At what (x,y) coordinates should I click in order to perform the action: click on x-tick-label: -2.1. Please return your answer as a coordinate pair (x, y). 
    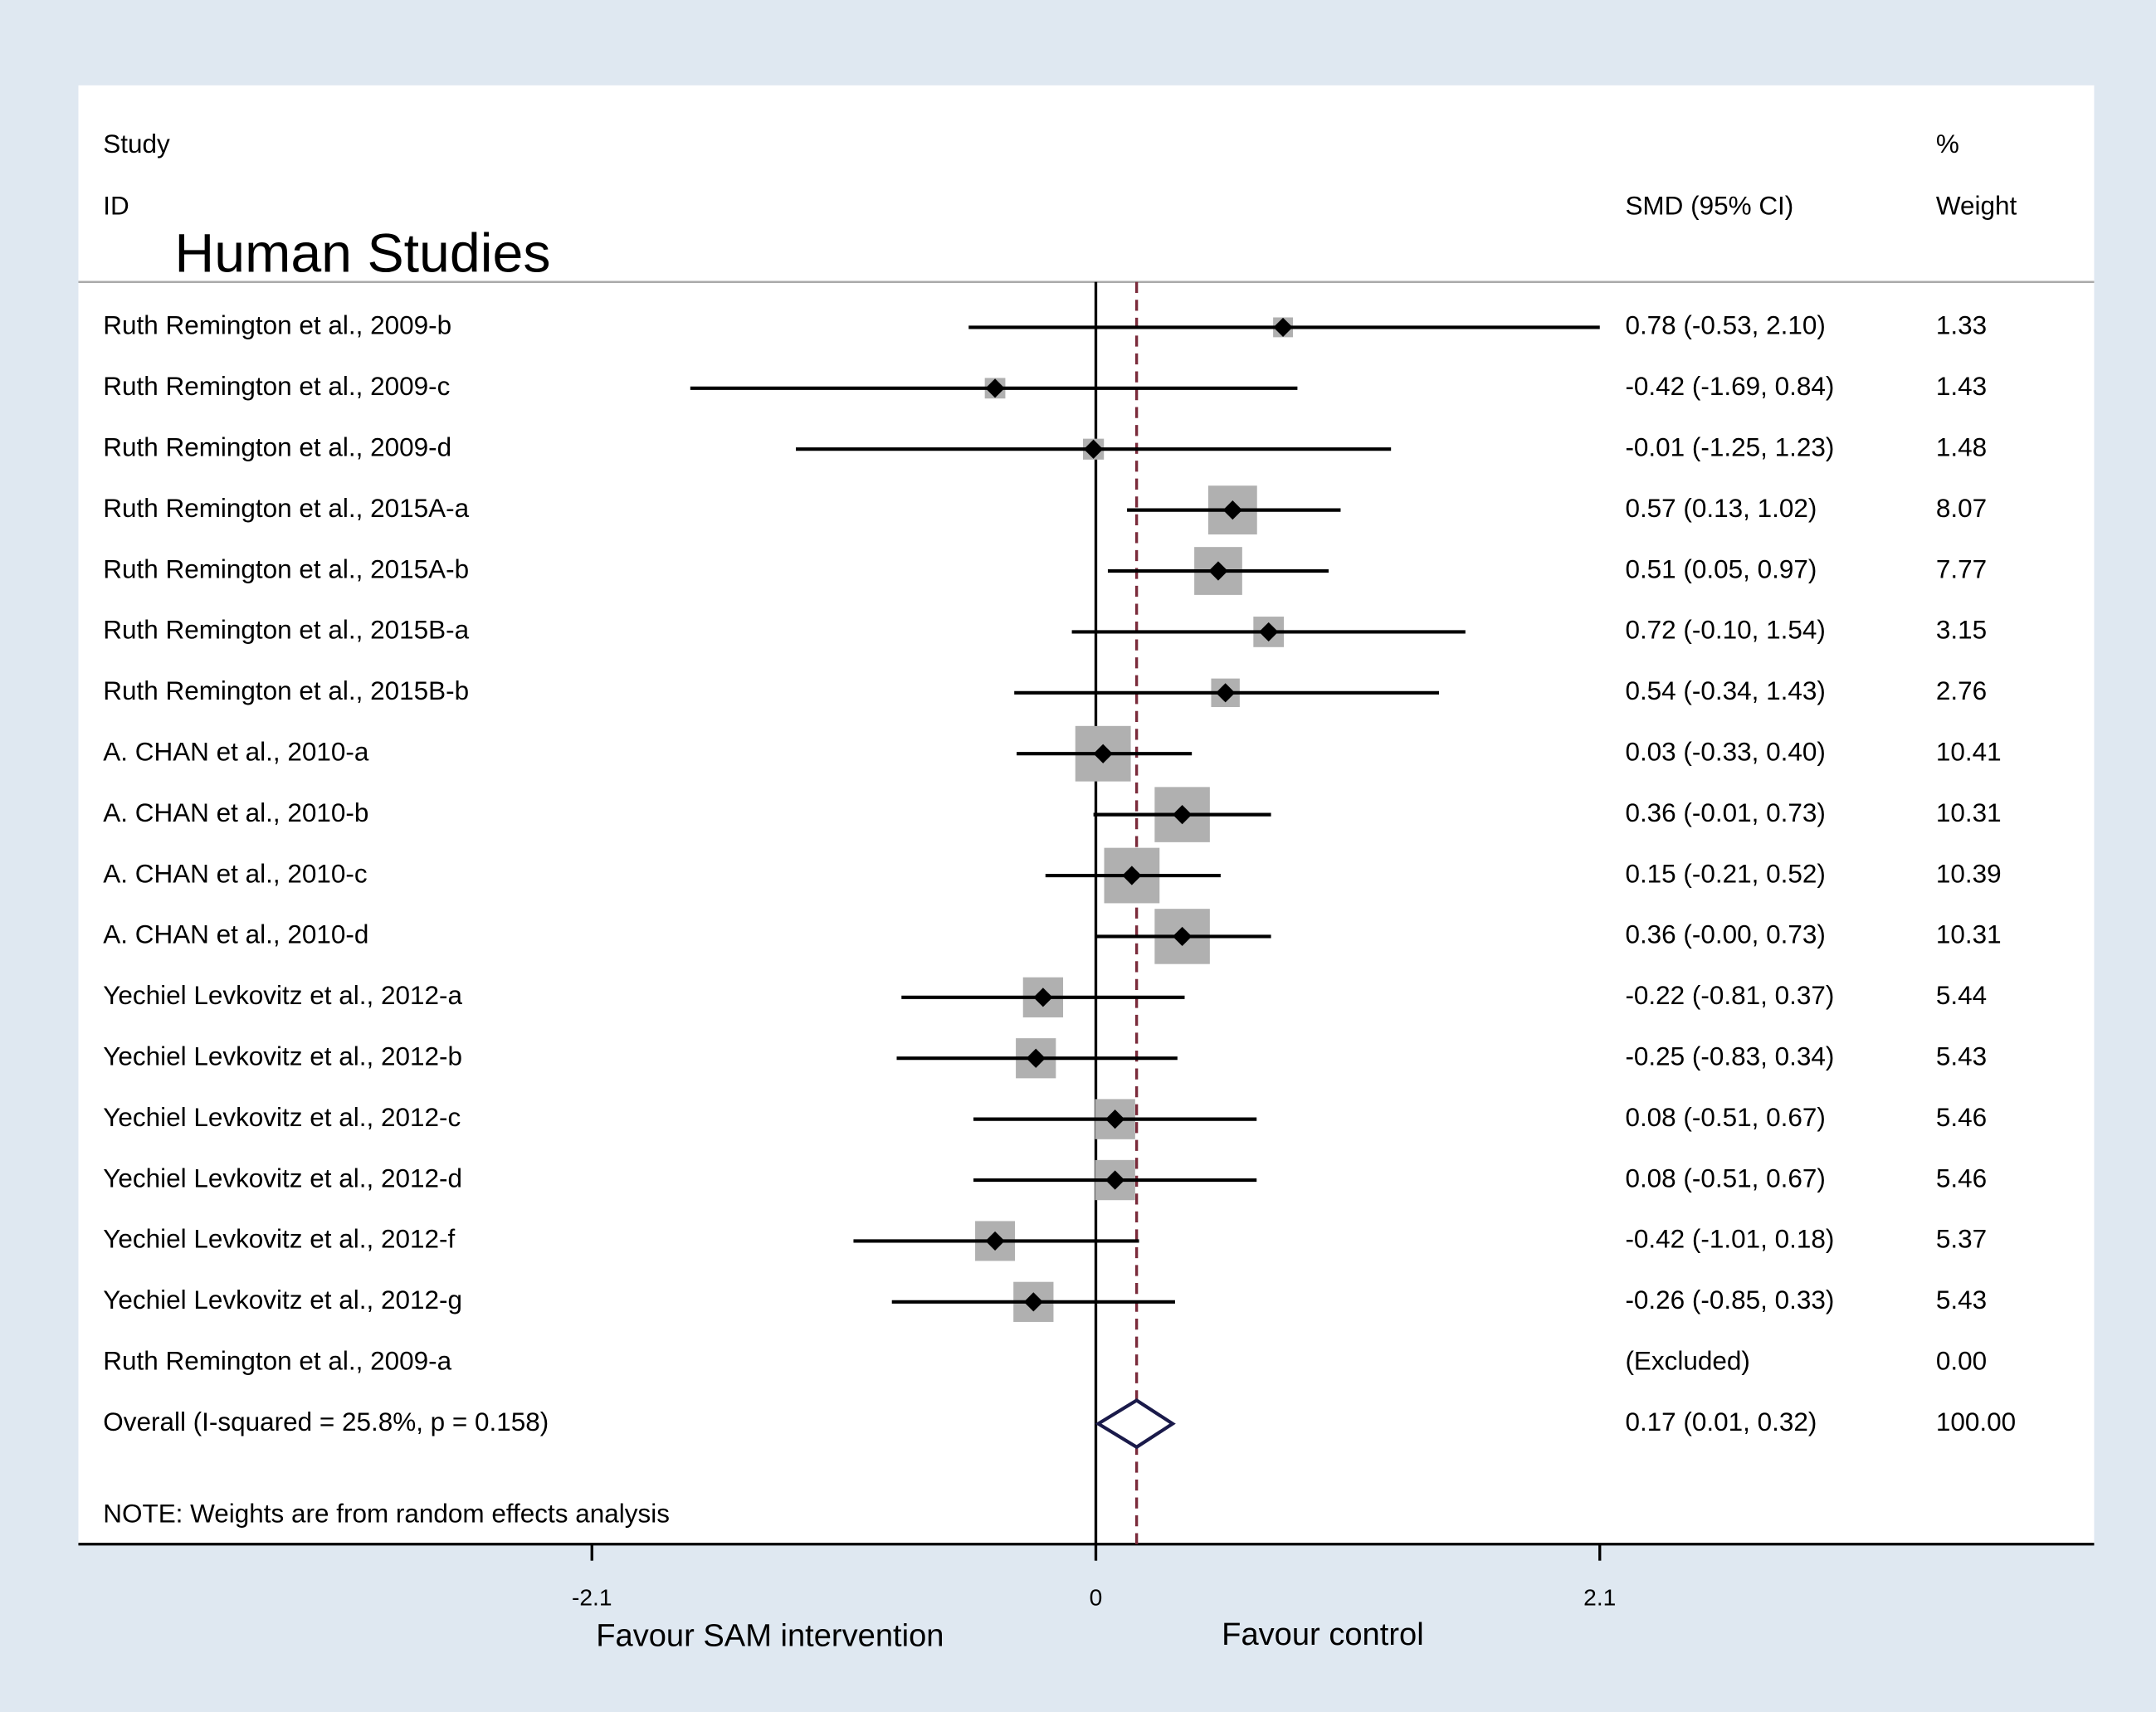
    Looking at the image, I should click on (592, 1597).